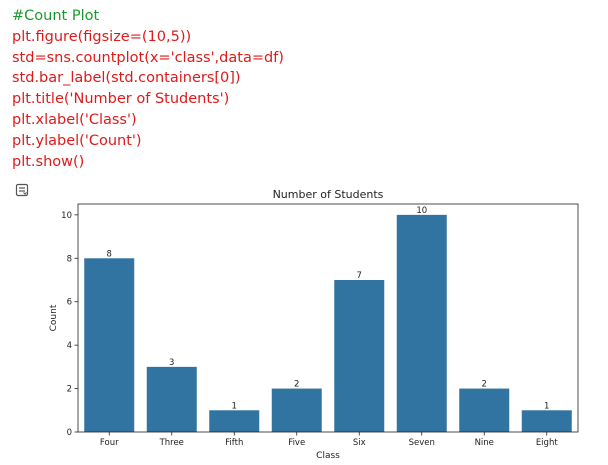 The width and height of the screenshot is (608, 465). I want to click on data-label-six: 7, so click(359, 276).